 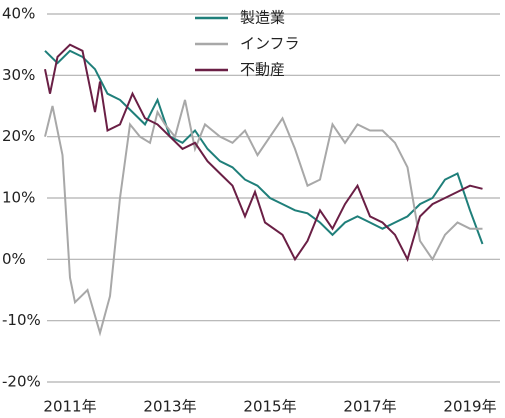 I want to click on y-tick-label: 0%, so click(x=14, y=259).